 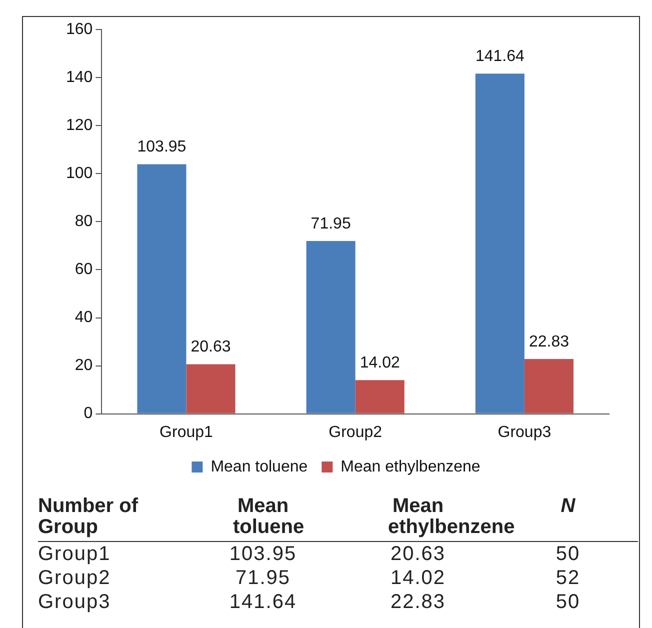 What do you see at coordinates (263, 578) in the screenshot?
I see `text: 71.95` at bounding box center [263, 578].